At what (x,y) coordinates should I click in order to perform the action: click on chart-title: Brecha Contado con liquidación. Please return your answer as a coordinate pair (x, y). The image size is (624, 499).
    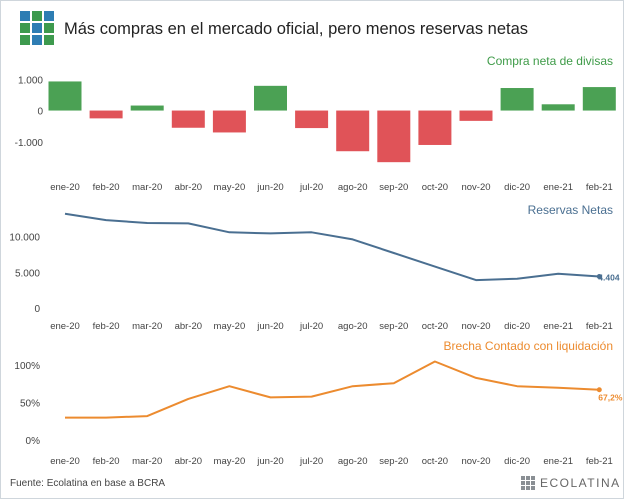
    Looking at the image, I should click on (528, 346).